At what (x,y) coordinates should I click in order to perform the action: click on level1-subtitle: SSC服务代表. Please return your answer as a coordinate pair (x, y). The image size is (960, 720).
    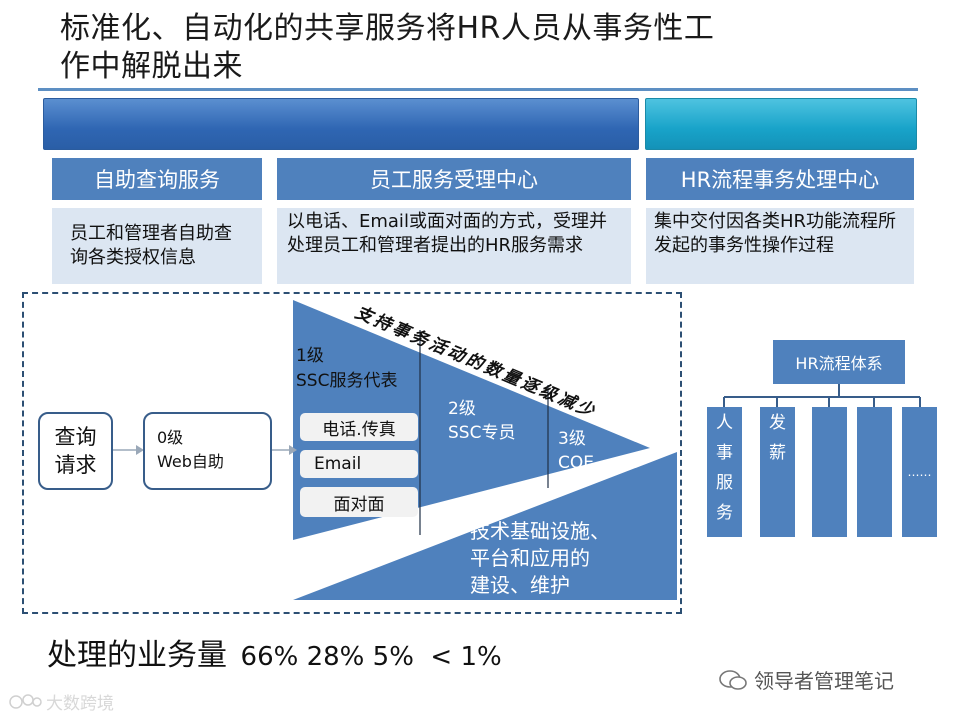
    Looking at the image, I should click on (347, 381).